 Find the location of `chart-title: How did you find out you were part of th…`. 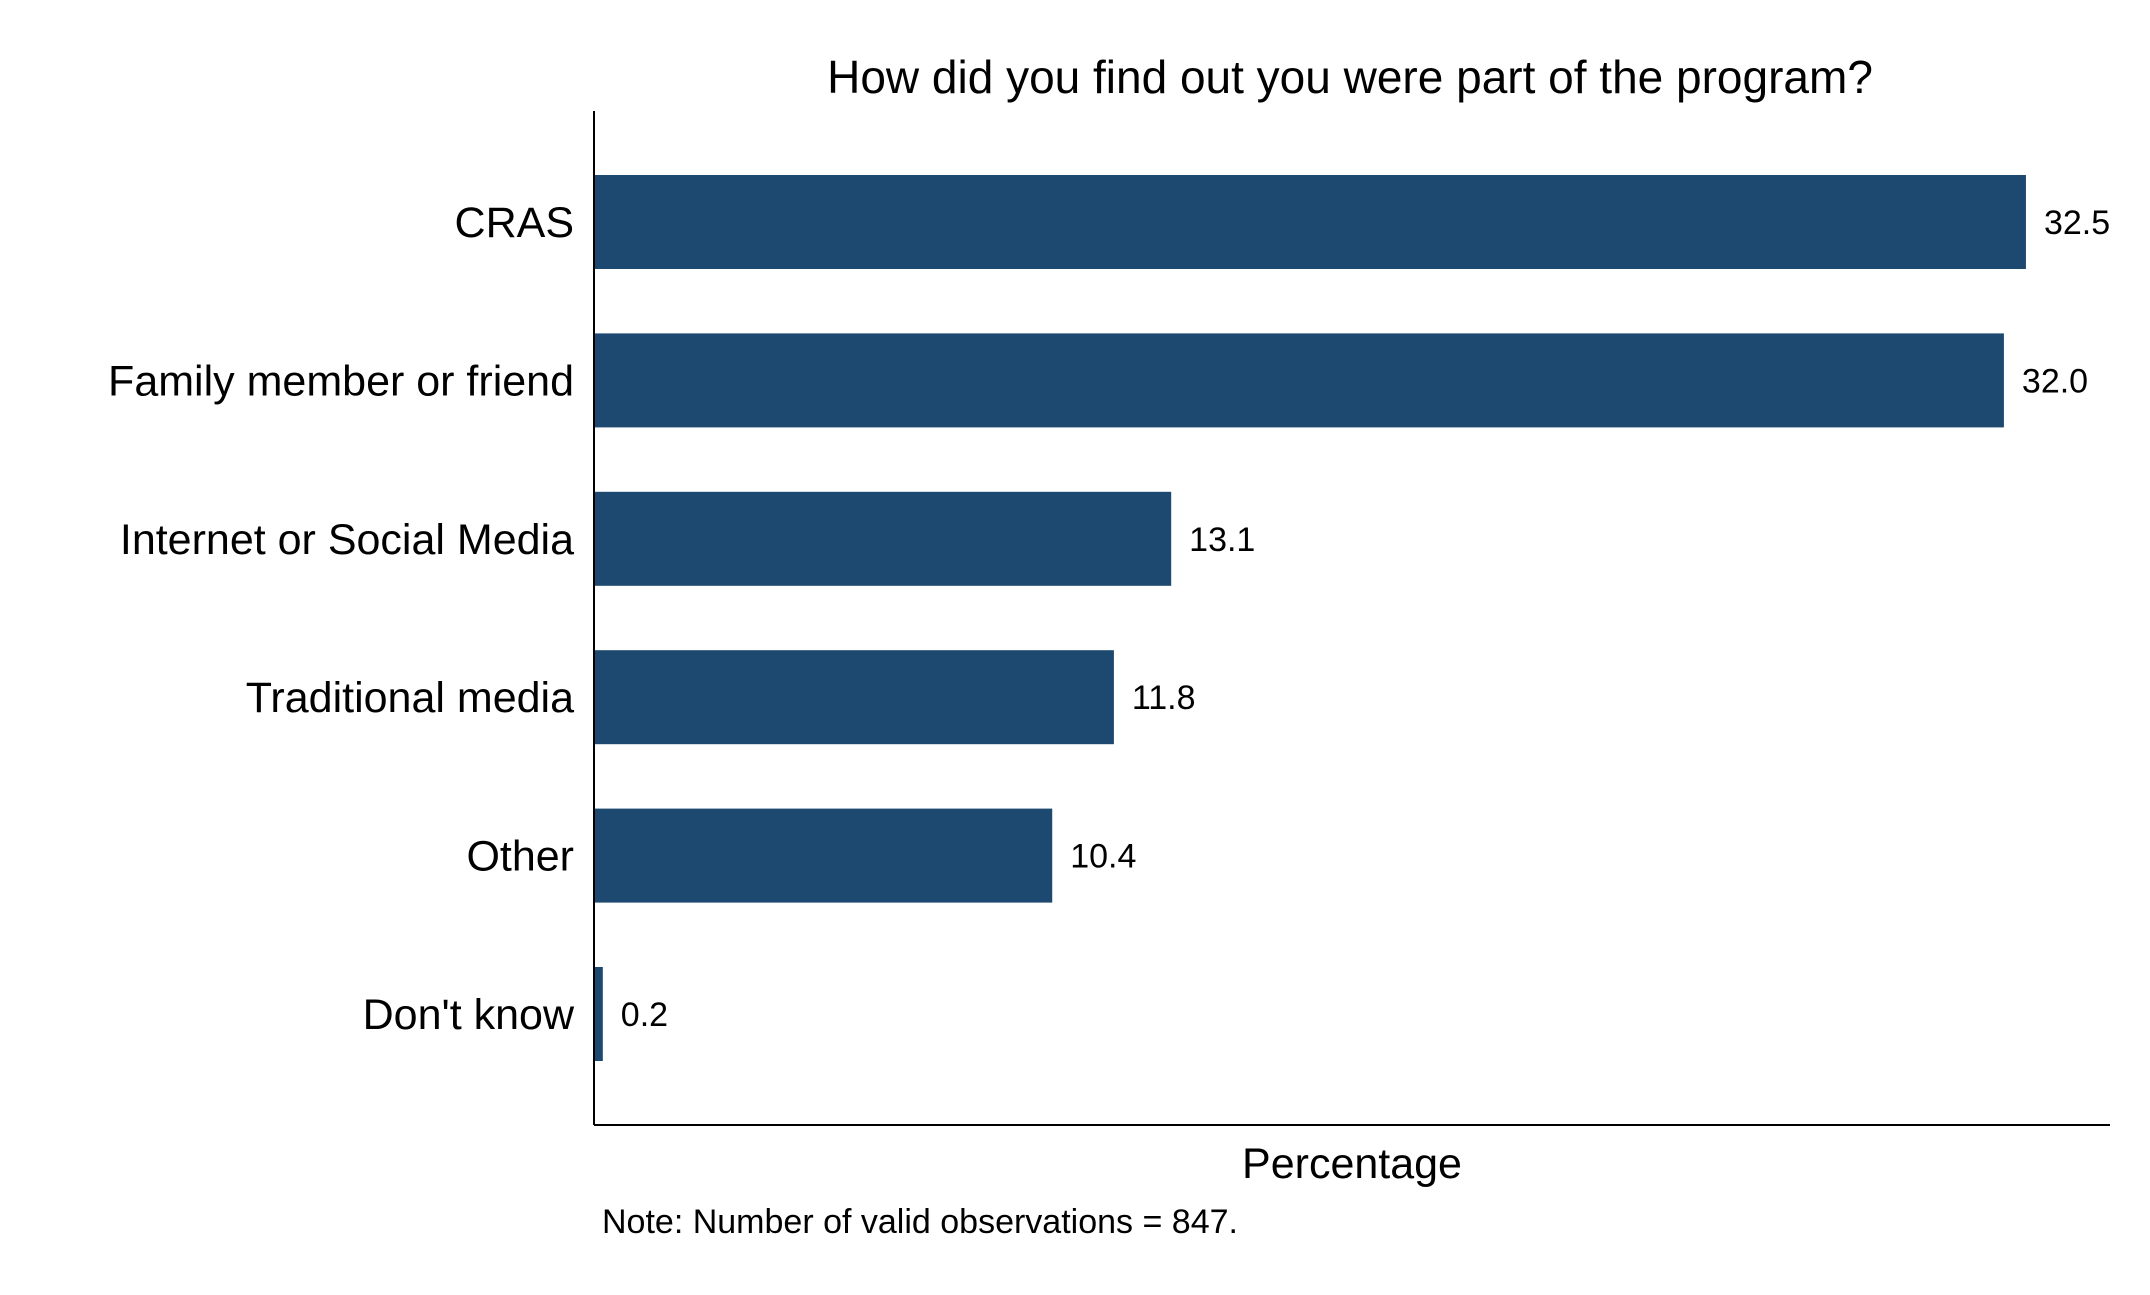

chart-title: How did you find out you were part of th… is located at coordinates (1350, 77).